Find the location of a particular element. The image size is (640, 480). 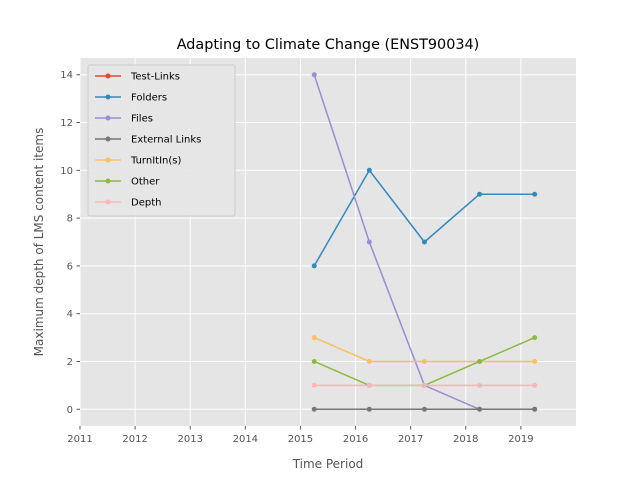

legend-item: Depth is located at coordinates (128, 203).